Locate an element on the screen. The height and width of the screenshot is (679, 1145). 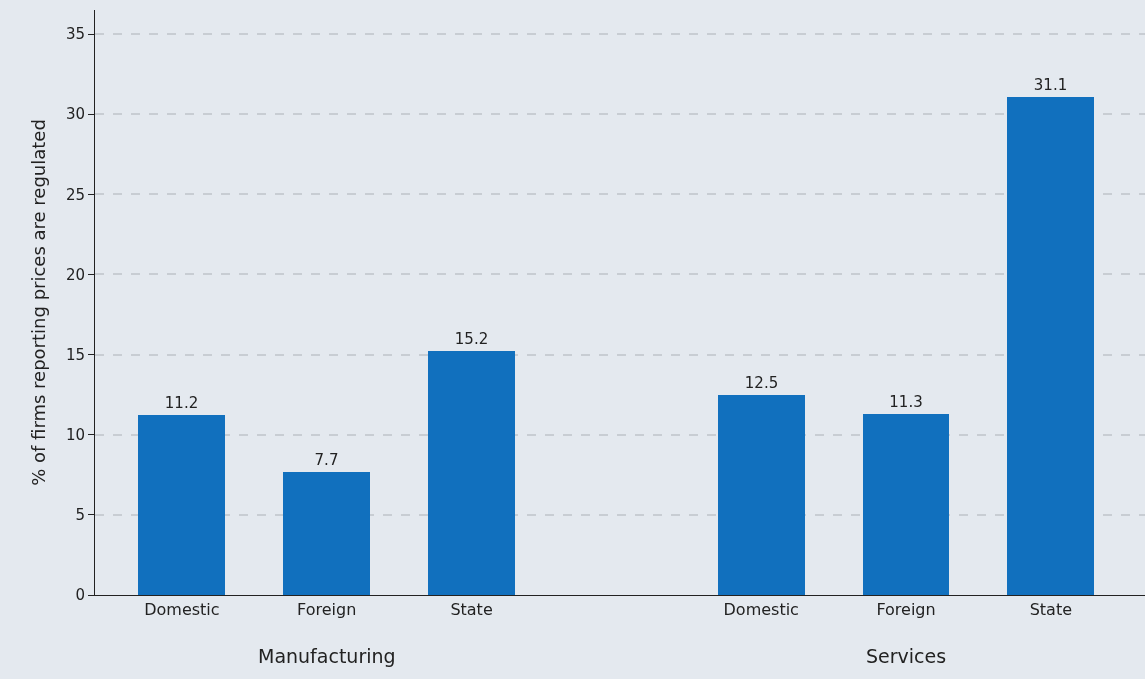
data-label: 15.2 is located at coordinates (471, 339).